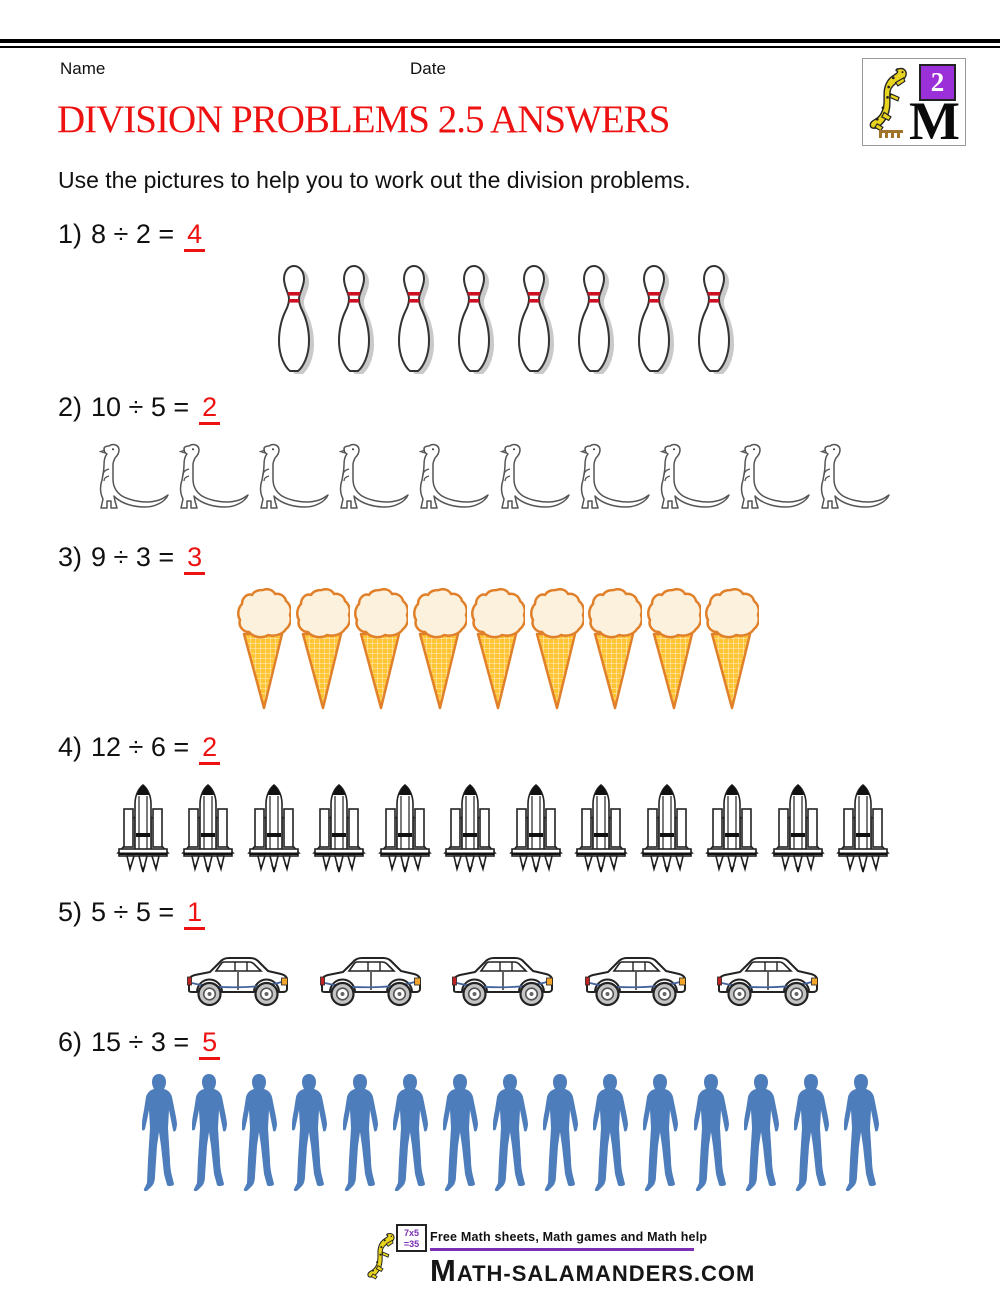 This screenshot has height=1294, width=1000. I want to click on footer-logo: 7x5 =35, so click(398, 1253).